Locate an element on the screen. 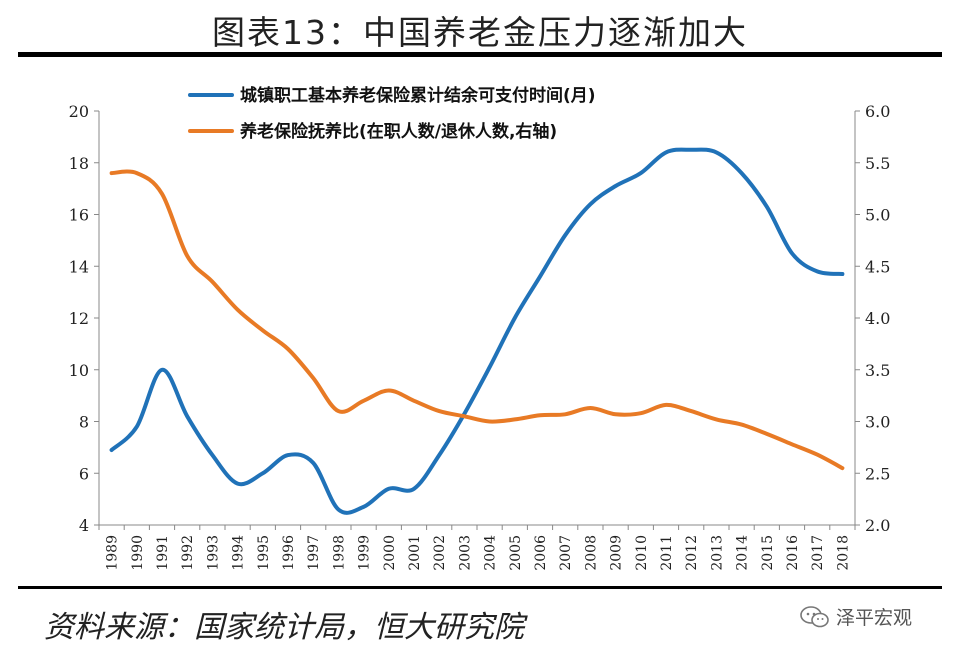 This screenshot has width=960, height=656. top-divider is located at coordinates (480, 54).